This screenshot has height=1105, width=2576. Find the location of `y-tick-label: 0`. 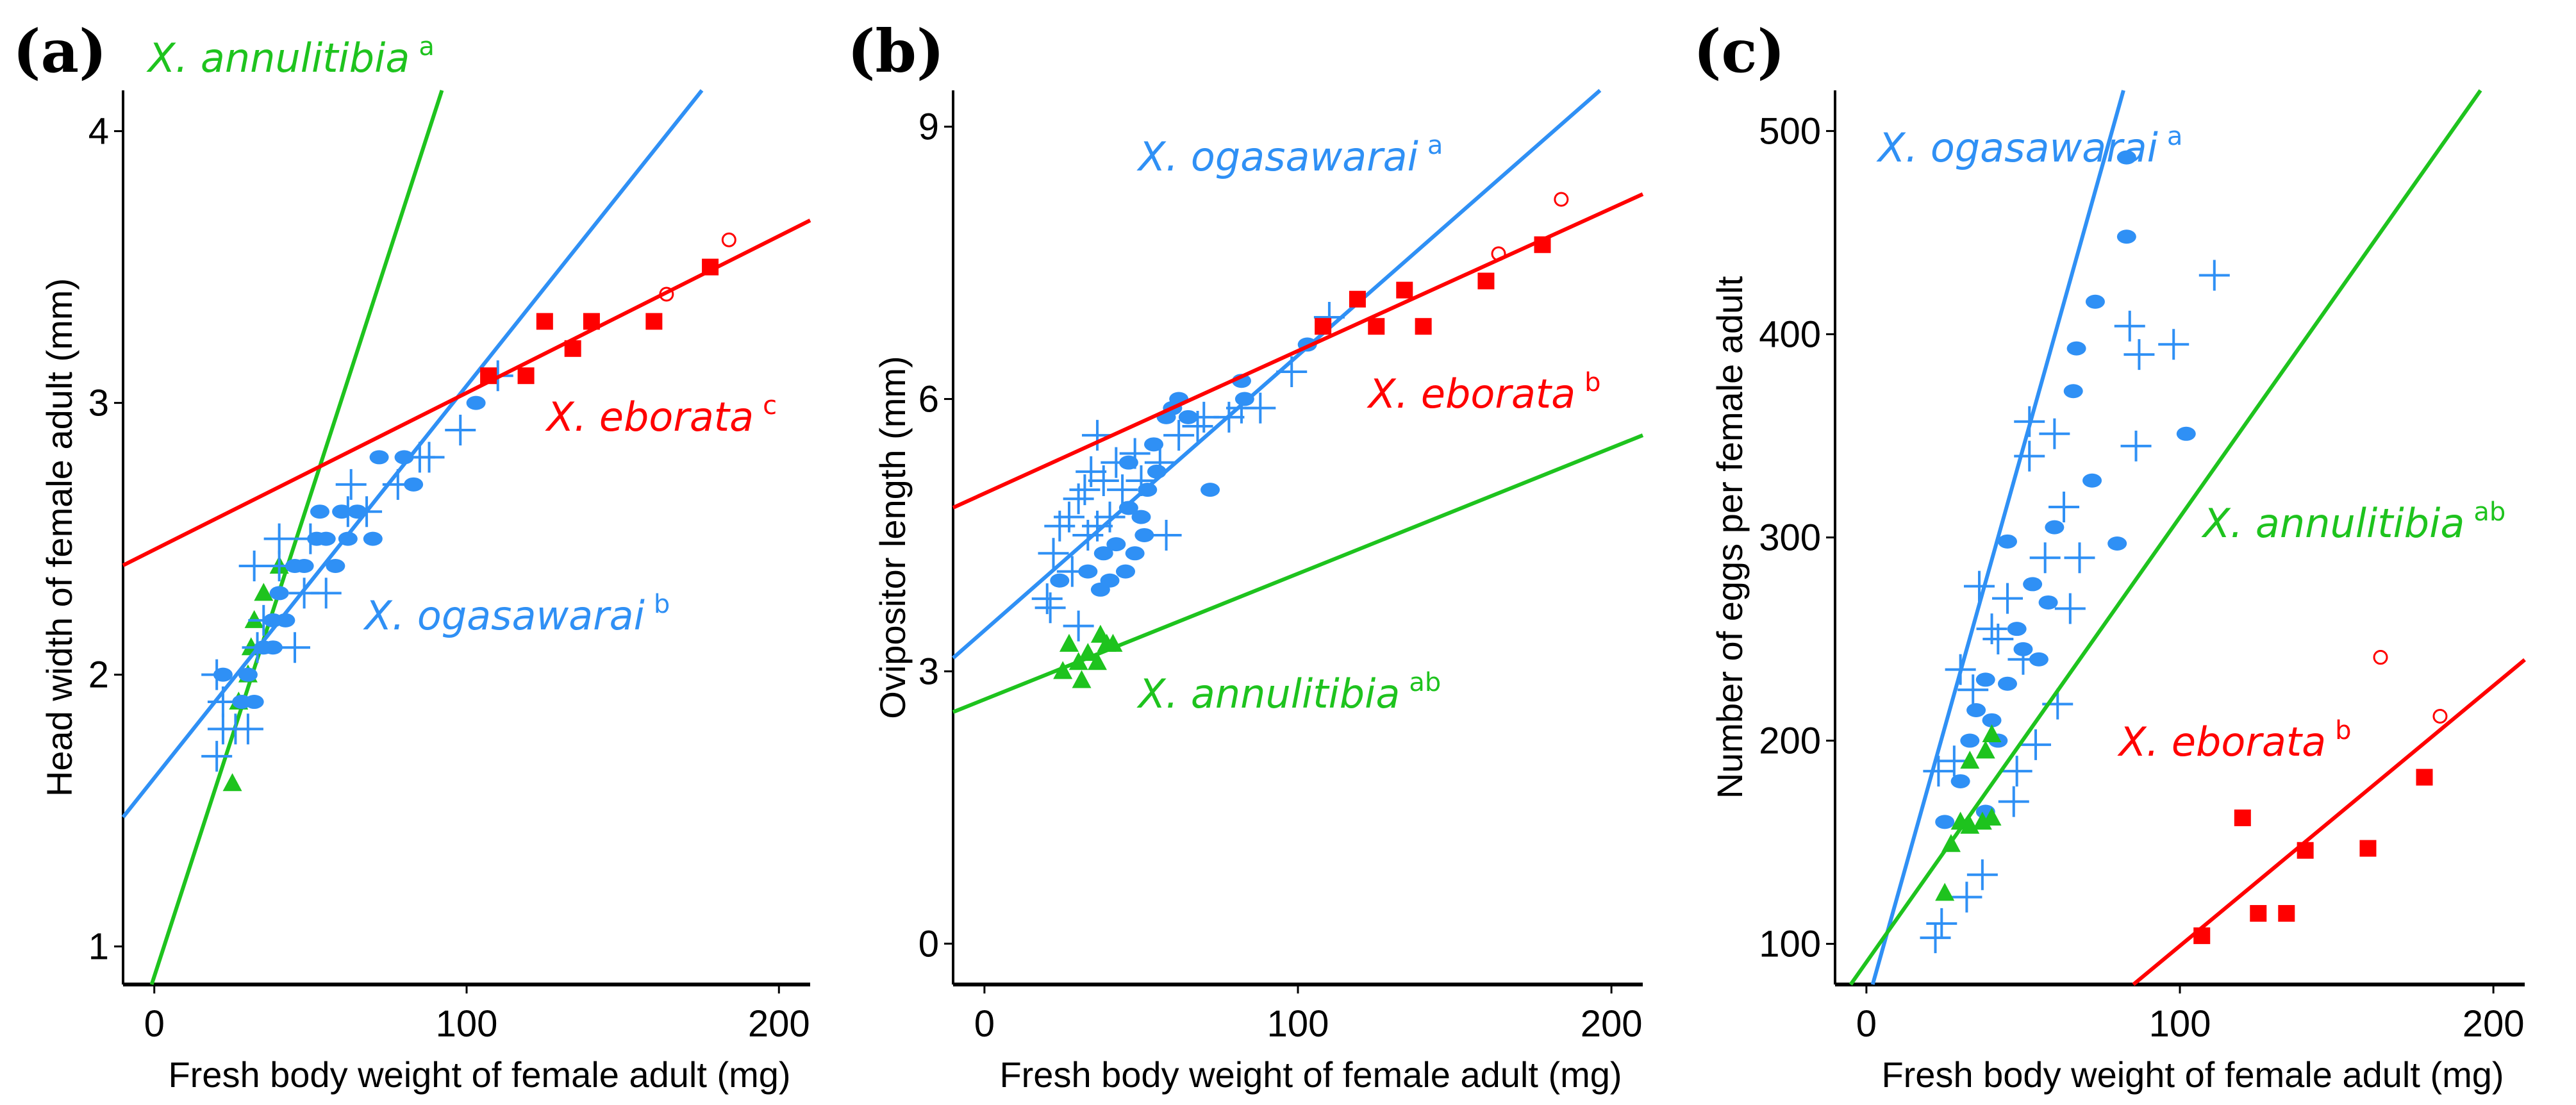

y-tick-label: 0 is located at coordinates (929, 944).